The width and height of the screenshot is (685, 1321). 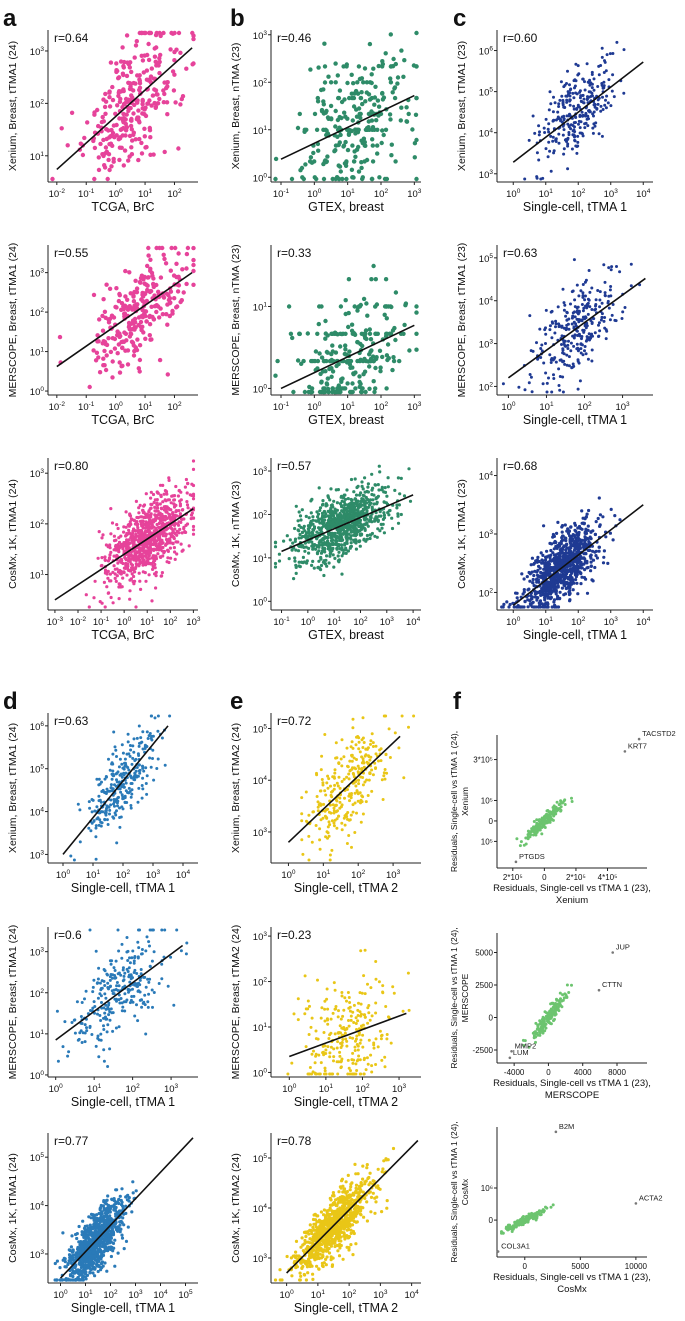 I want to click on x-axis-label: GTEX, breast, so click(x=346, y=635).